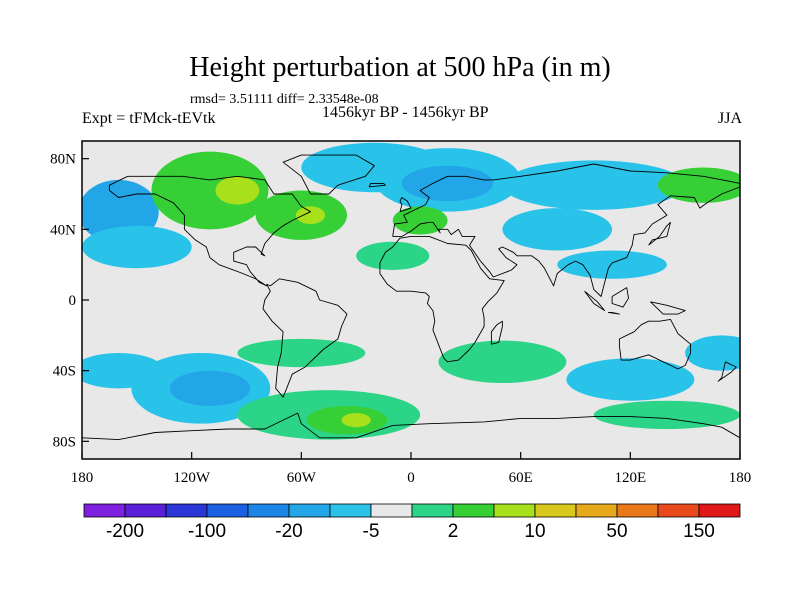 Image resolution: width=800 pixels, height=600 pixels. I want to click on colorbar-label: 10, so click(534, 531).